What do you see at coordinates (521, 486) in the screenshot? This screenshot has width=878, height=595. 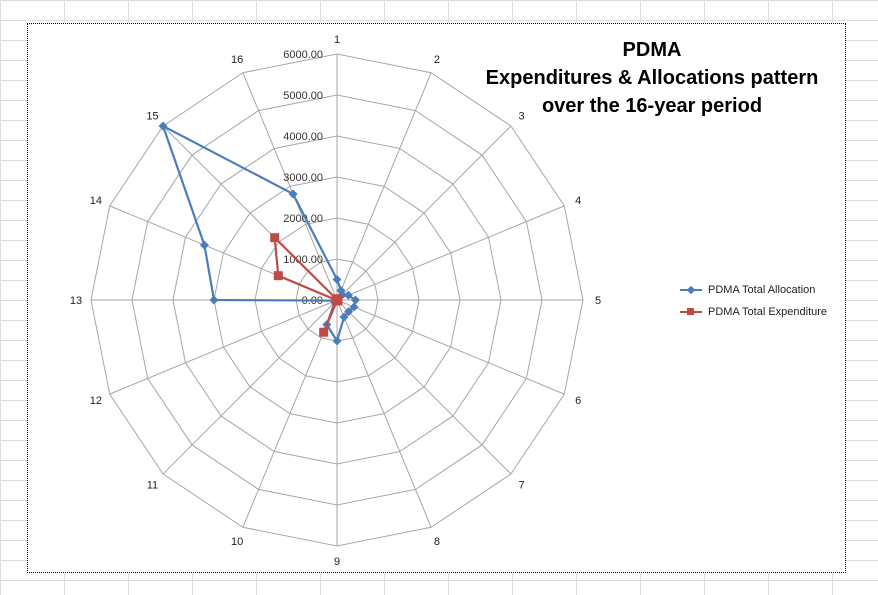 I see `category-label: 7` at bounding box center [521, 486].